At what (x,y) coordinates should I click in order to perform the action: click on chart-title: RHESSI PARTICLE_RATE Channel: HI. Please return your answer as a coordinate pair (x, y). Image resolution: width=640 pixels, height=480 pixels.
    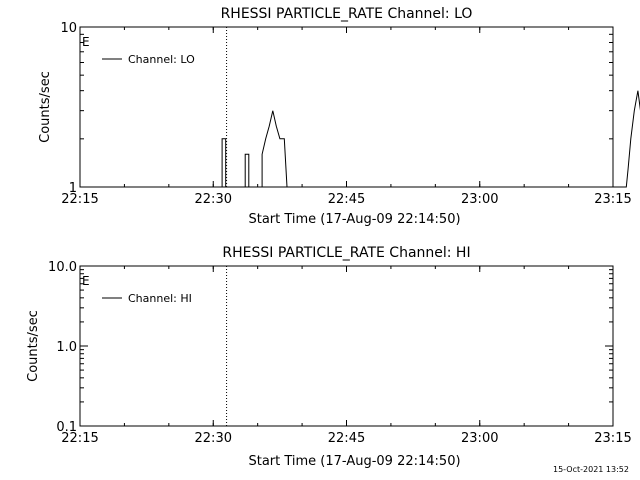
    Looking at the image, I should click on (346, 253).